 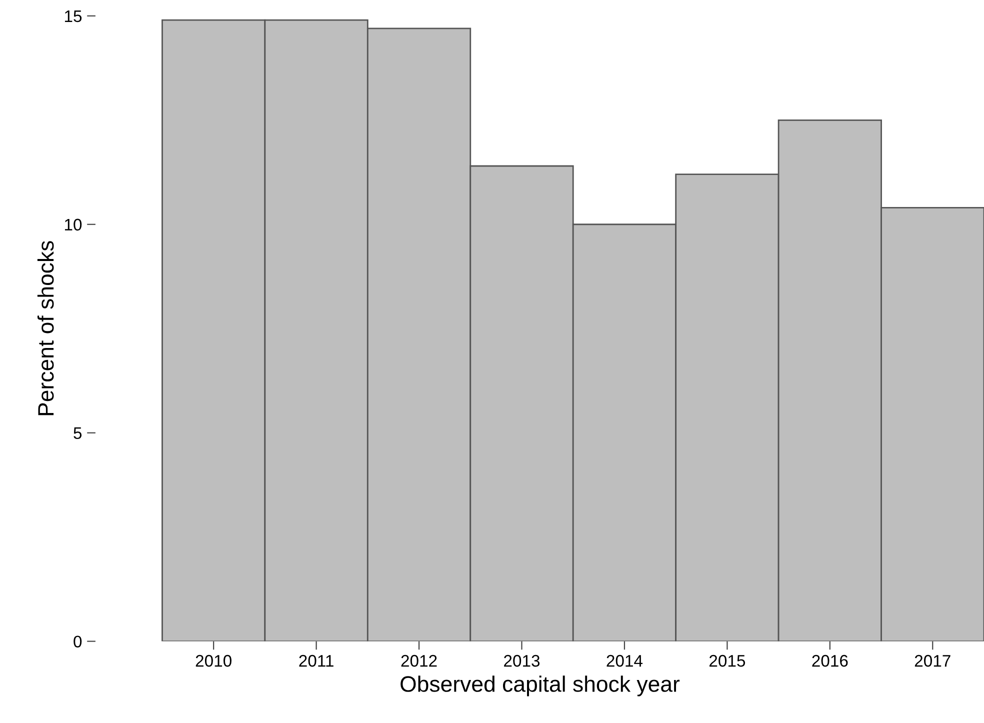 I want to click on x-axis-title: Observed capital shock year, so click(x=540, y=686).